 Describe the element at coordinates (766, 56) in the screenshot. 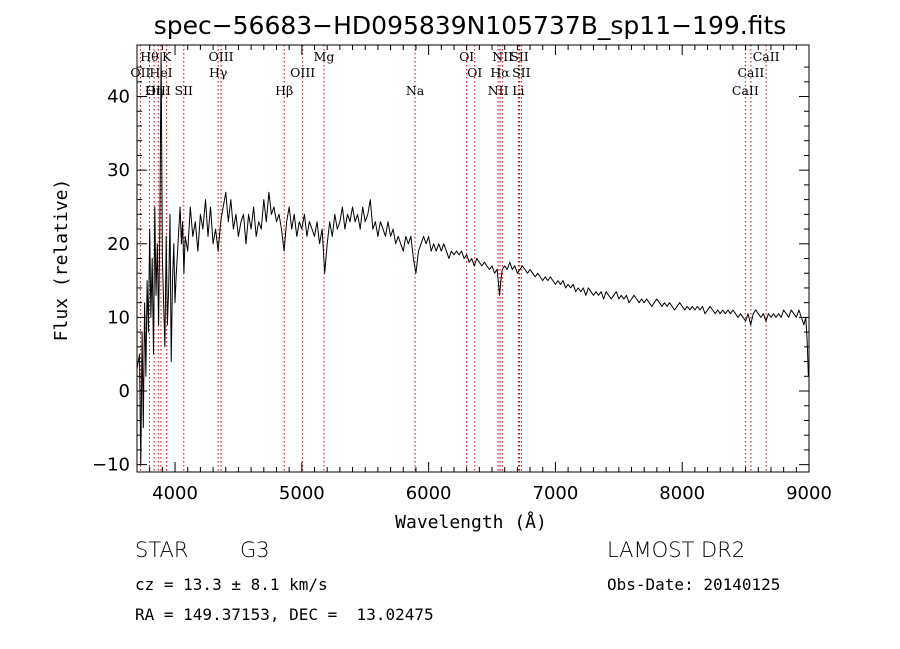

I see `spectral-line-label-21: CaII` at that location.